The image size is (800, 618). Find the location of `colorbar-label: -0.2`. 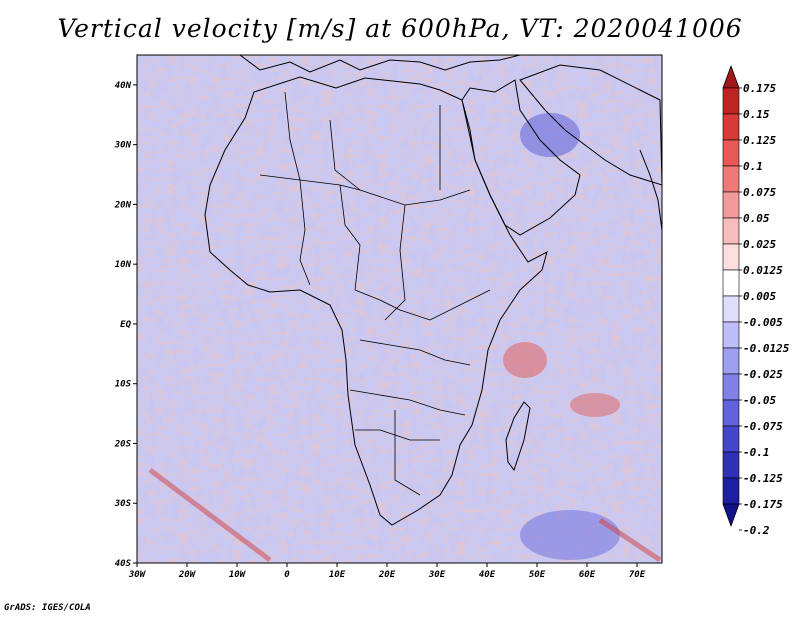

colorbar-label: -0.2 is located at coordinates (756, 530).